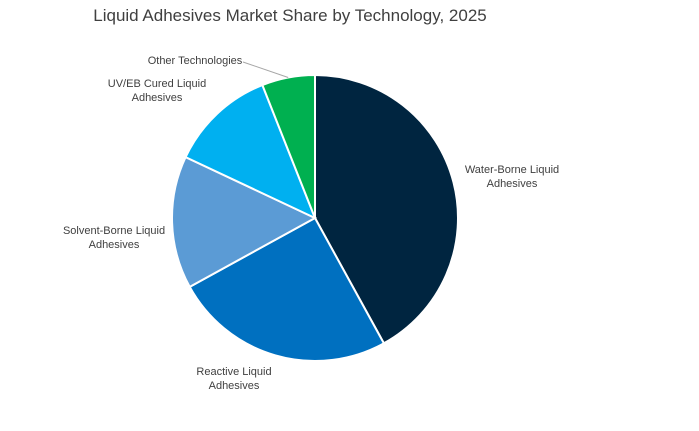 The width and height of the screenshot is (699, 431). What do you see at coordinates (512, 170) in the screenshot?
I see `slice-label-line: Water-Borne Liquid` at bounding box center [512, 170].